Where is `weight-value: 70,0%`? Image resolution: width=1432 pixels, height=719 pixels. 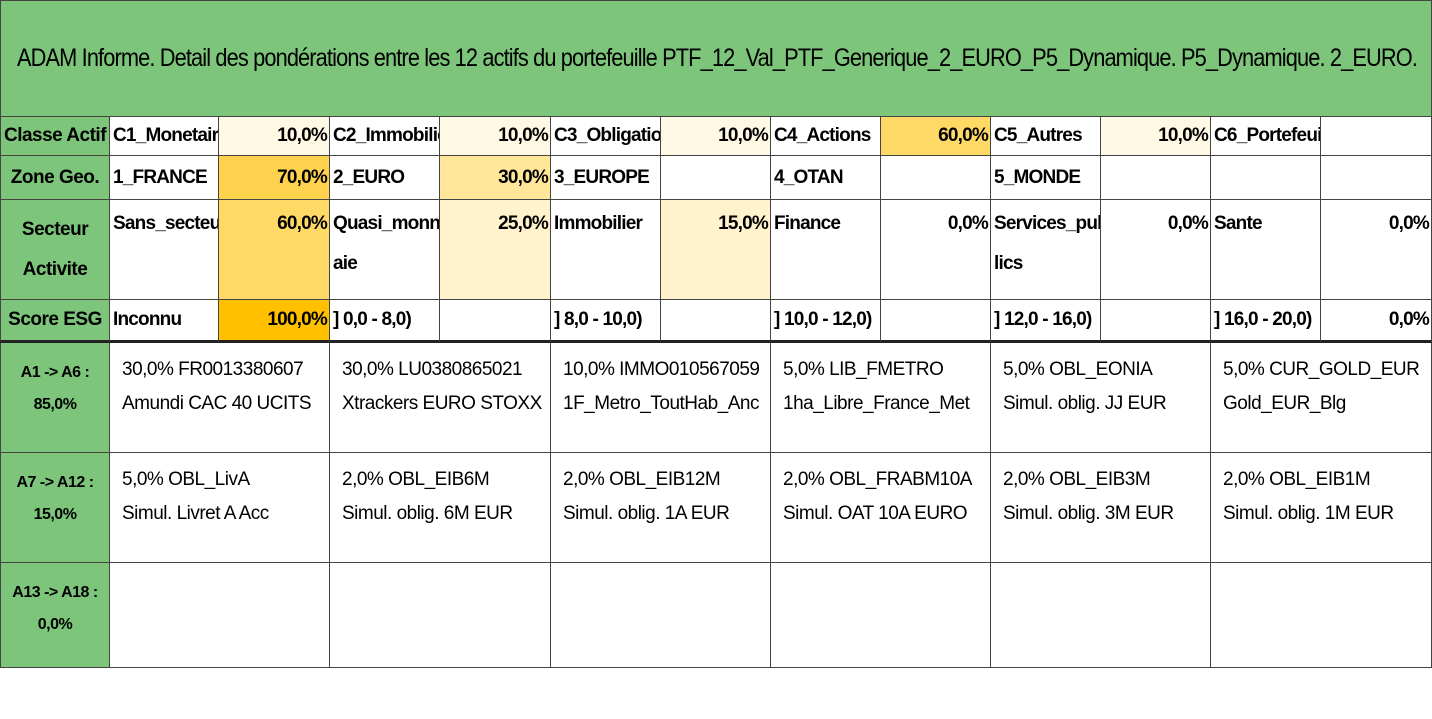
weight-value: 70,0% is located at coordinates (274, 178).